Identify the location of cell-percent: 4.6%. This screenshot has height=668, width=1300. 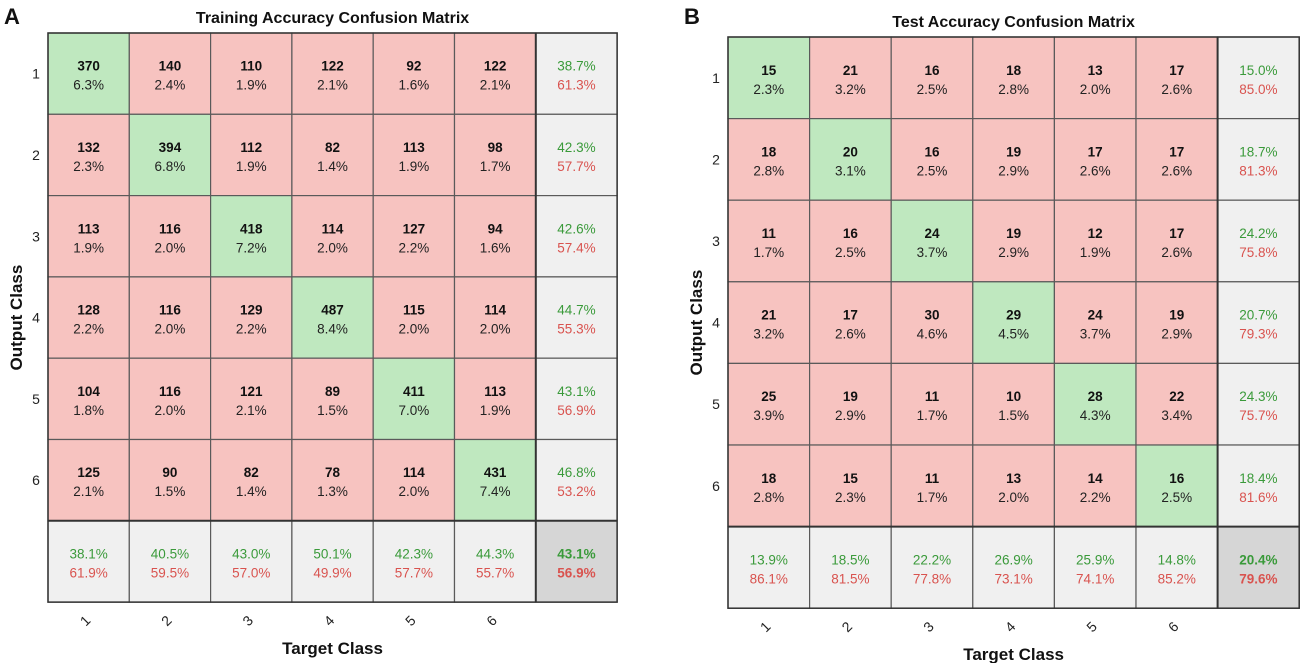
(932, 334).